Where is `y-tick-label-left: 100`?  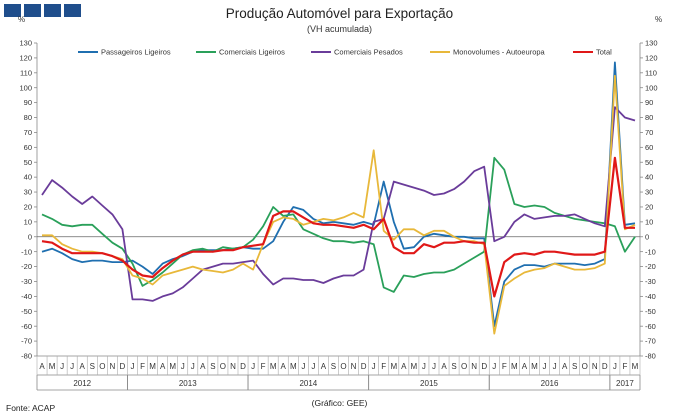 y-tick-label-left: 100 is located at coordinates (25, 87).